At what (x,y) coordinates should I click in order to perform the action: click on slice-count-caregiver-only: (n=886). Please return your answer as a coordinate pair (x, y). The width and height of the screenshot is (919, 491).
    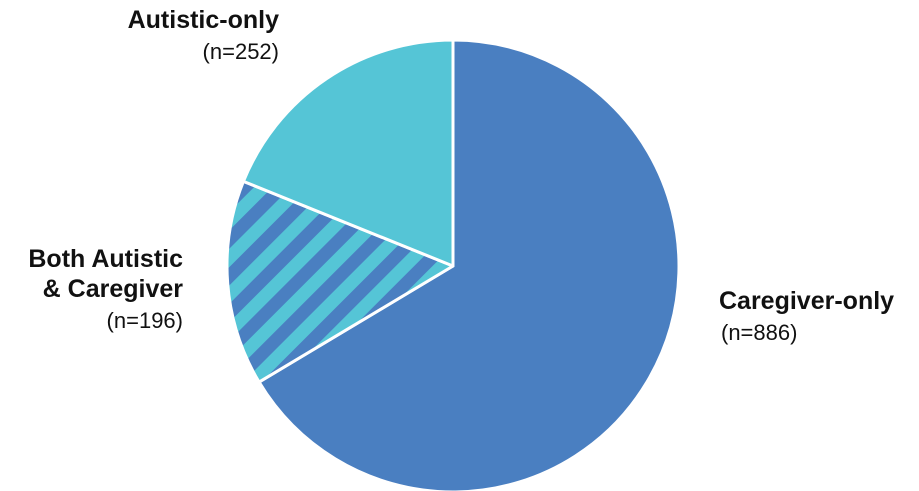
    Looking at the image, I should click on (759, 332).